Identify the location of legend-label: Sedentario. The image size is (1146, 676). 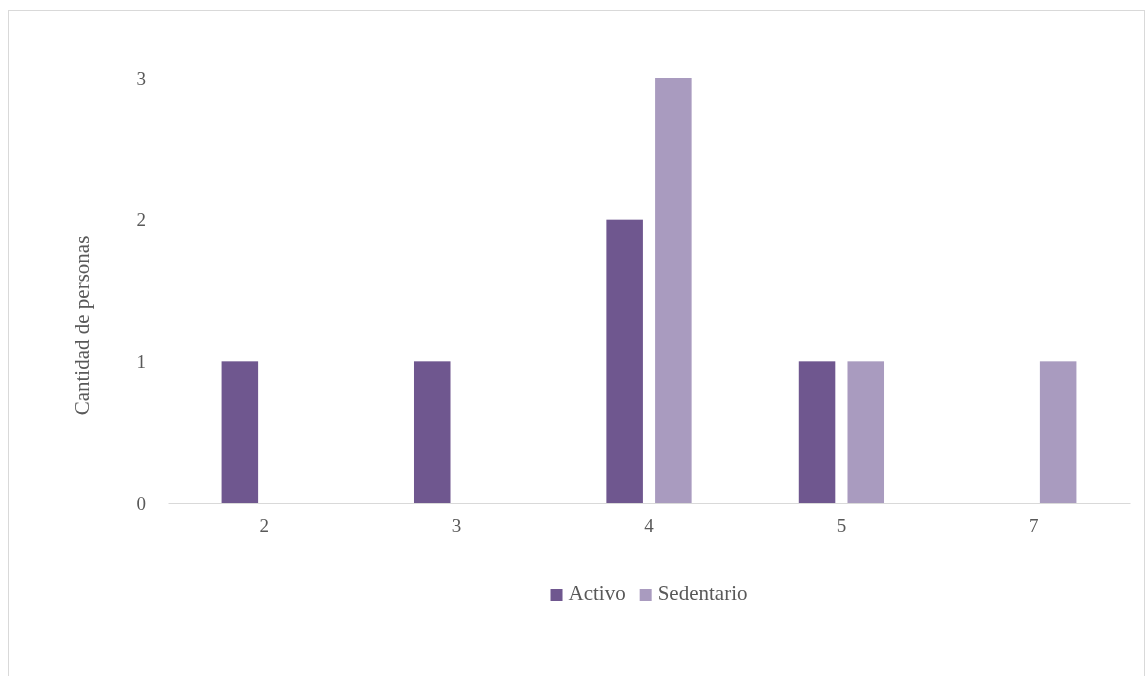
(702, 593).